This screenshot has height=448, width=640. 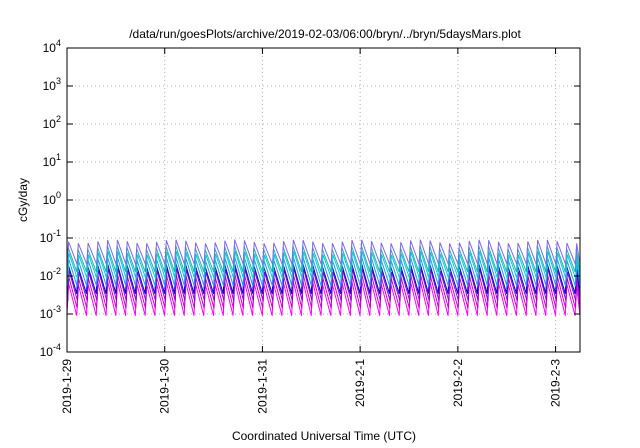 What do you see at coordinates (50, 236) in the screenshot?
I see `y-tick-label: 10⁻¹` at bounding box center [50, 236].